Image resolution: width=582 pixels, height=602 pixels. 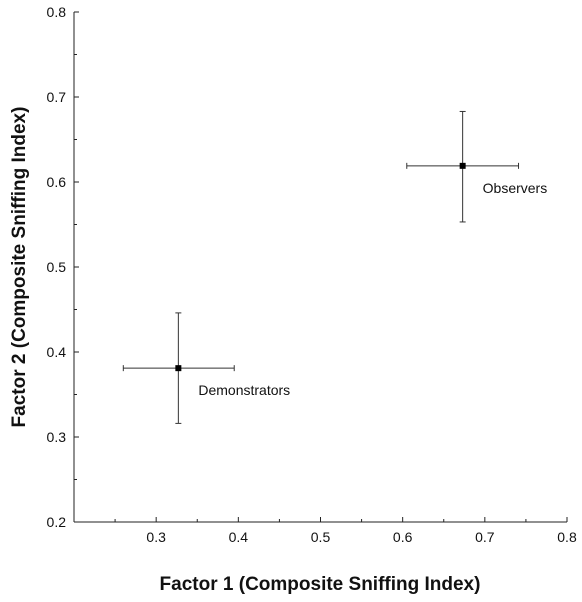 I want to click on y-tick-label: 0.6, so click(x=57, y=182).